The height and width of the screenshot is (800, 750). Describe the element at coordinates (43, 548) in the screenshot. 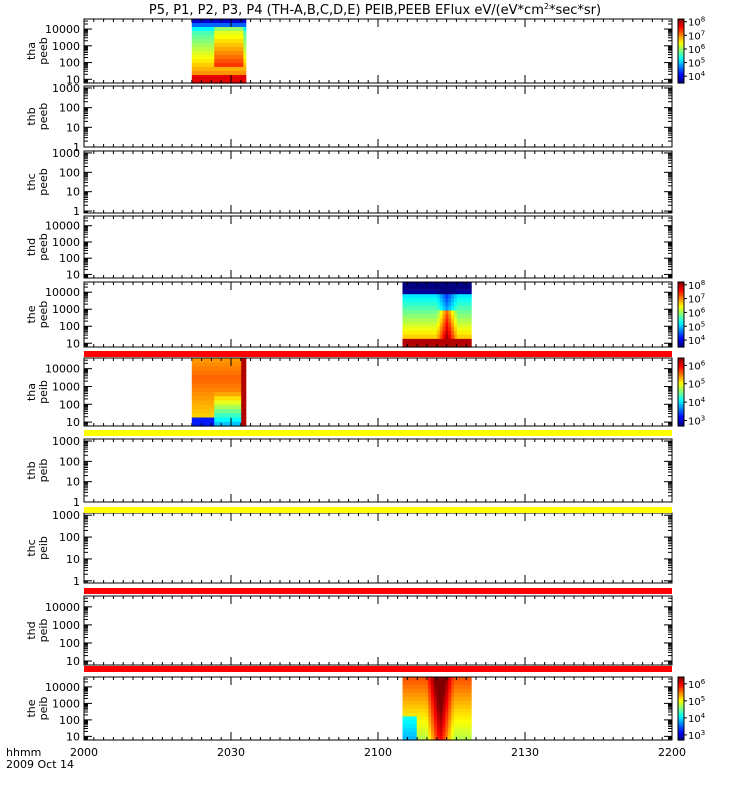

I see `panel-label-instrument: peib` at that location.